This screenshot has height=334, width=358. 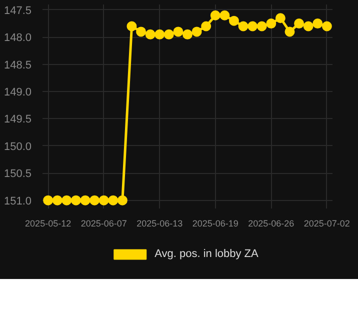 I want to click on y-tick-label: 150.0, so click(x=18, y=146).